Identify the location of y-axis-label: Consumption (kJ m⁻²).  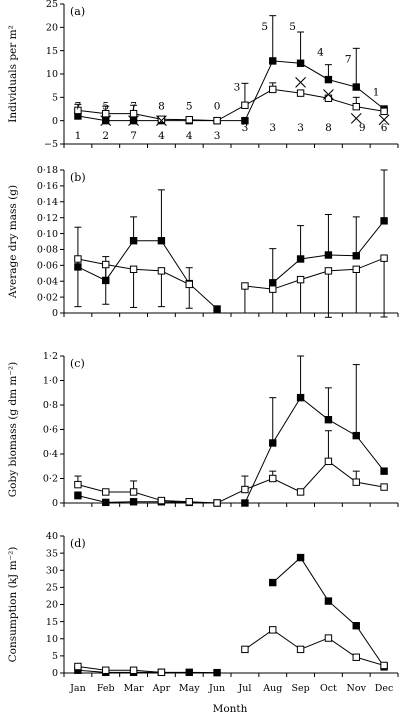
(13, 605).